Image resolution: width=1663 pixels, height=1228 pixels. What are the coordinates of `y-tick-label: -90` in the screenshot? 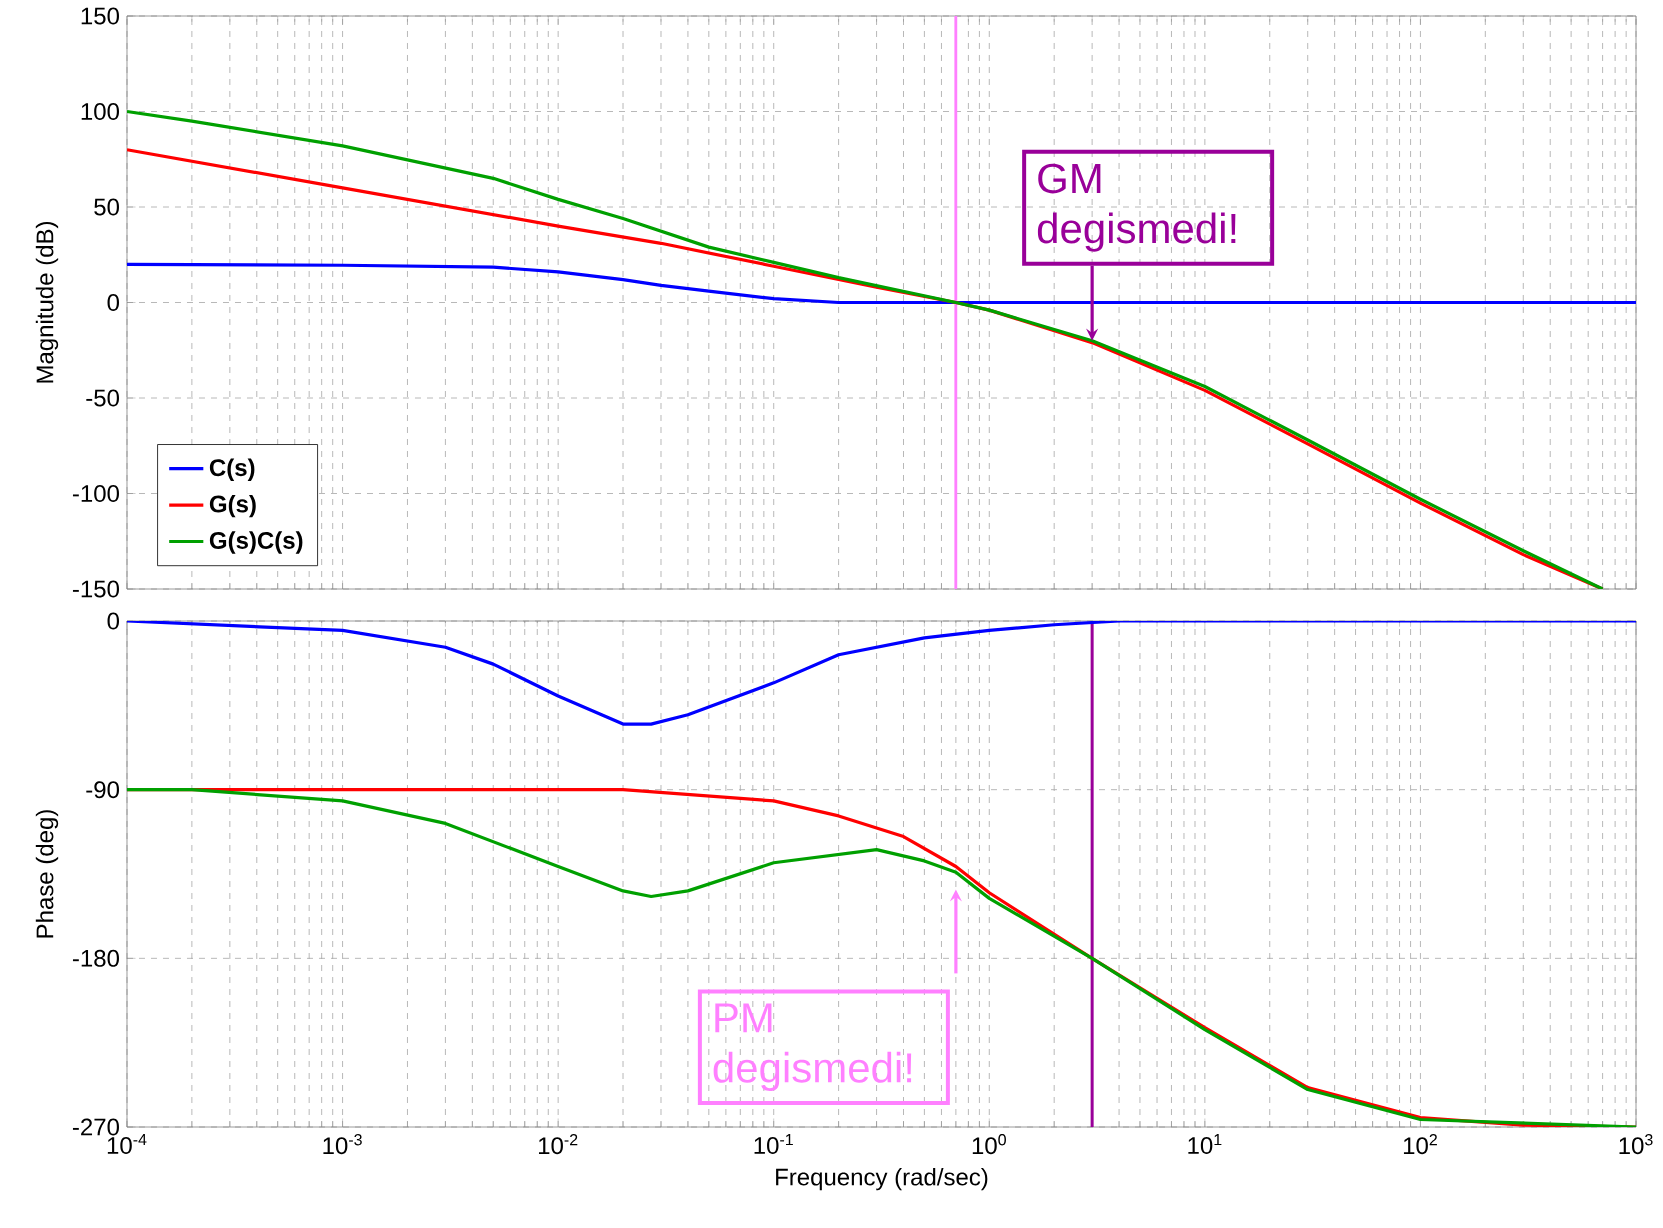 It's located at (102, 790).